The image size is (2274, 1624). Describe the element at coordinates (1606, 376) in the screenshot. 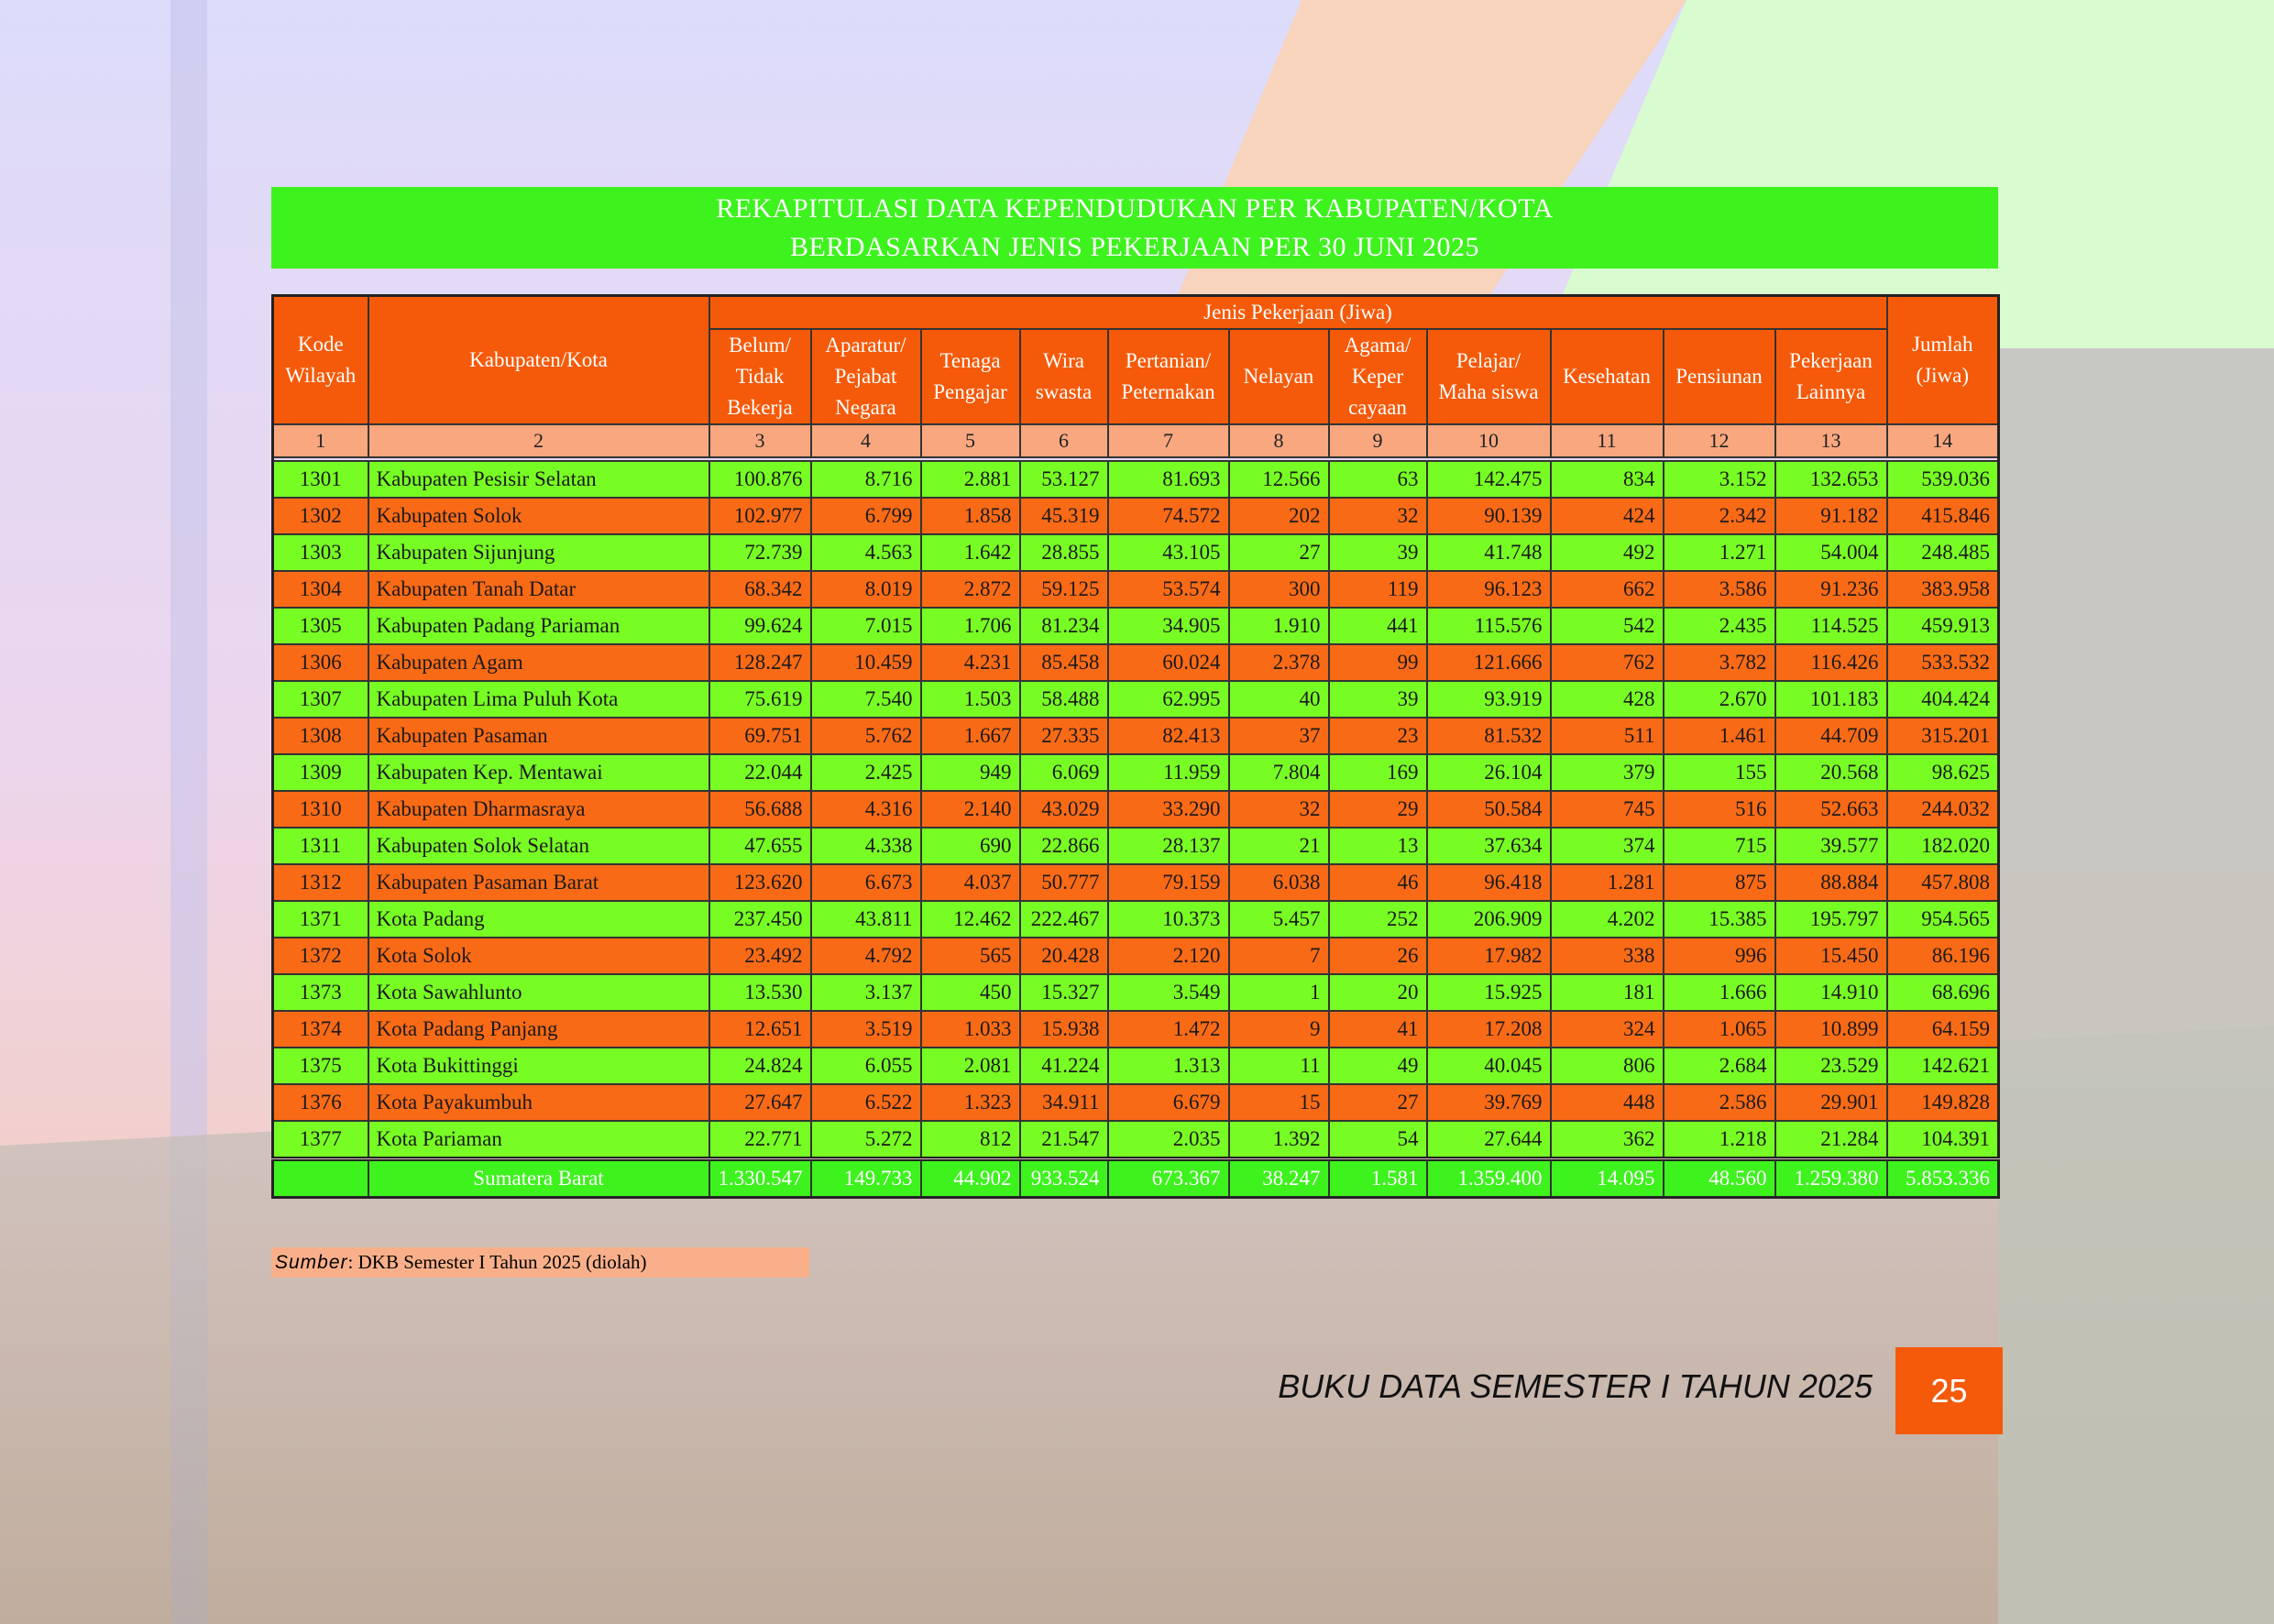

I see `column-header: Kesehatan` at that location.